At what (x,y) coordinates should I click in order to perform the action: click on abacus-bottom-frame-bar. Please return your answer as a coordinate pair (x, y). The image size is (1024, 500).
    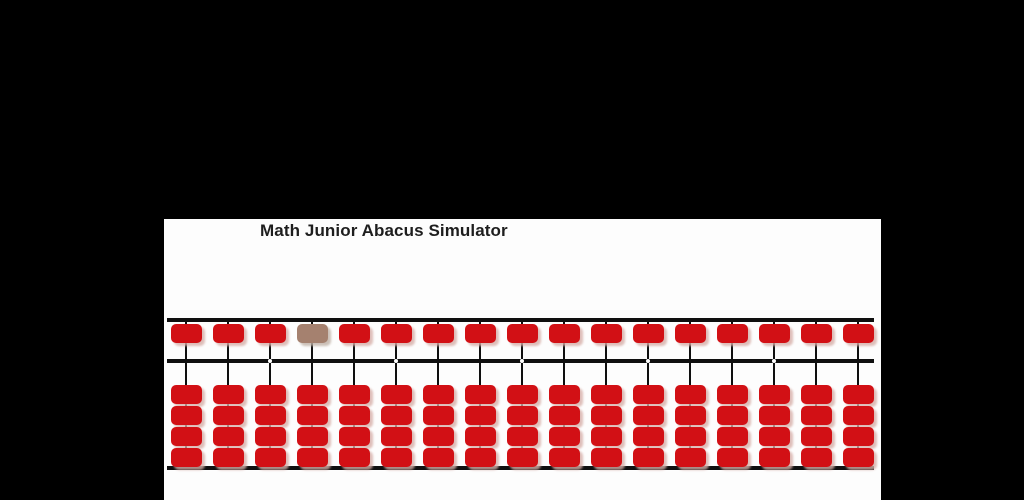
    Looking at the image, I should click on (520, 468).